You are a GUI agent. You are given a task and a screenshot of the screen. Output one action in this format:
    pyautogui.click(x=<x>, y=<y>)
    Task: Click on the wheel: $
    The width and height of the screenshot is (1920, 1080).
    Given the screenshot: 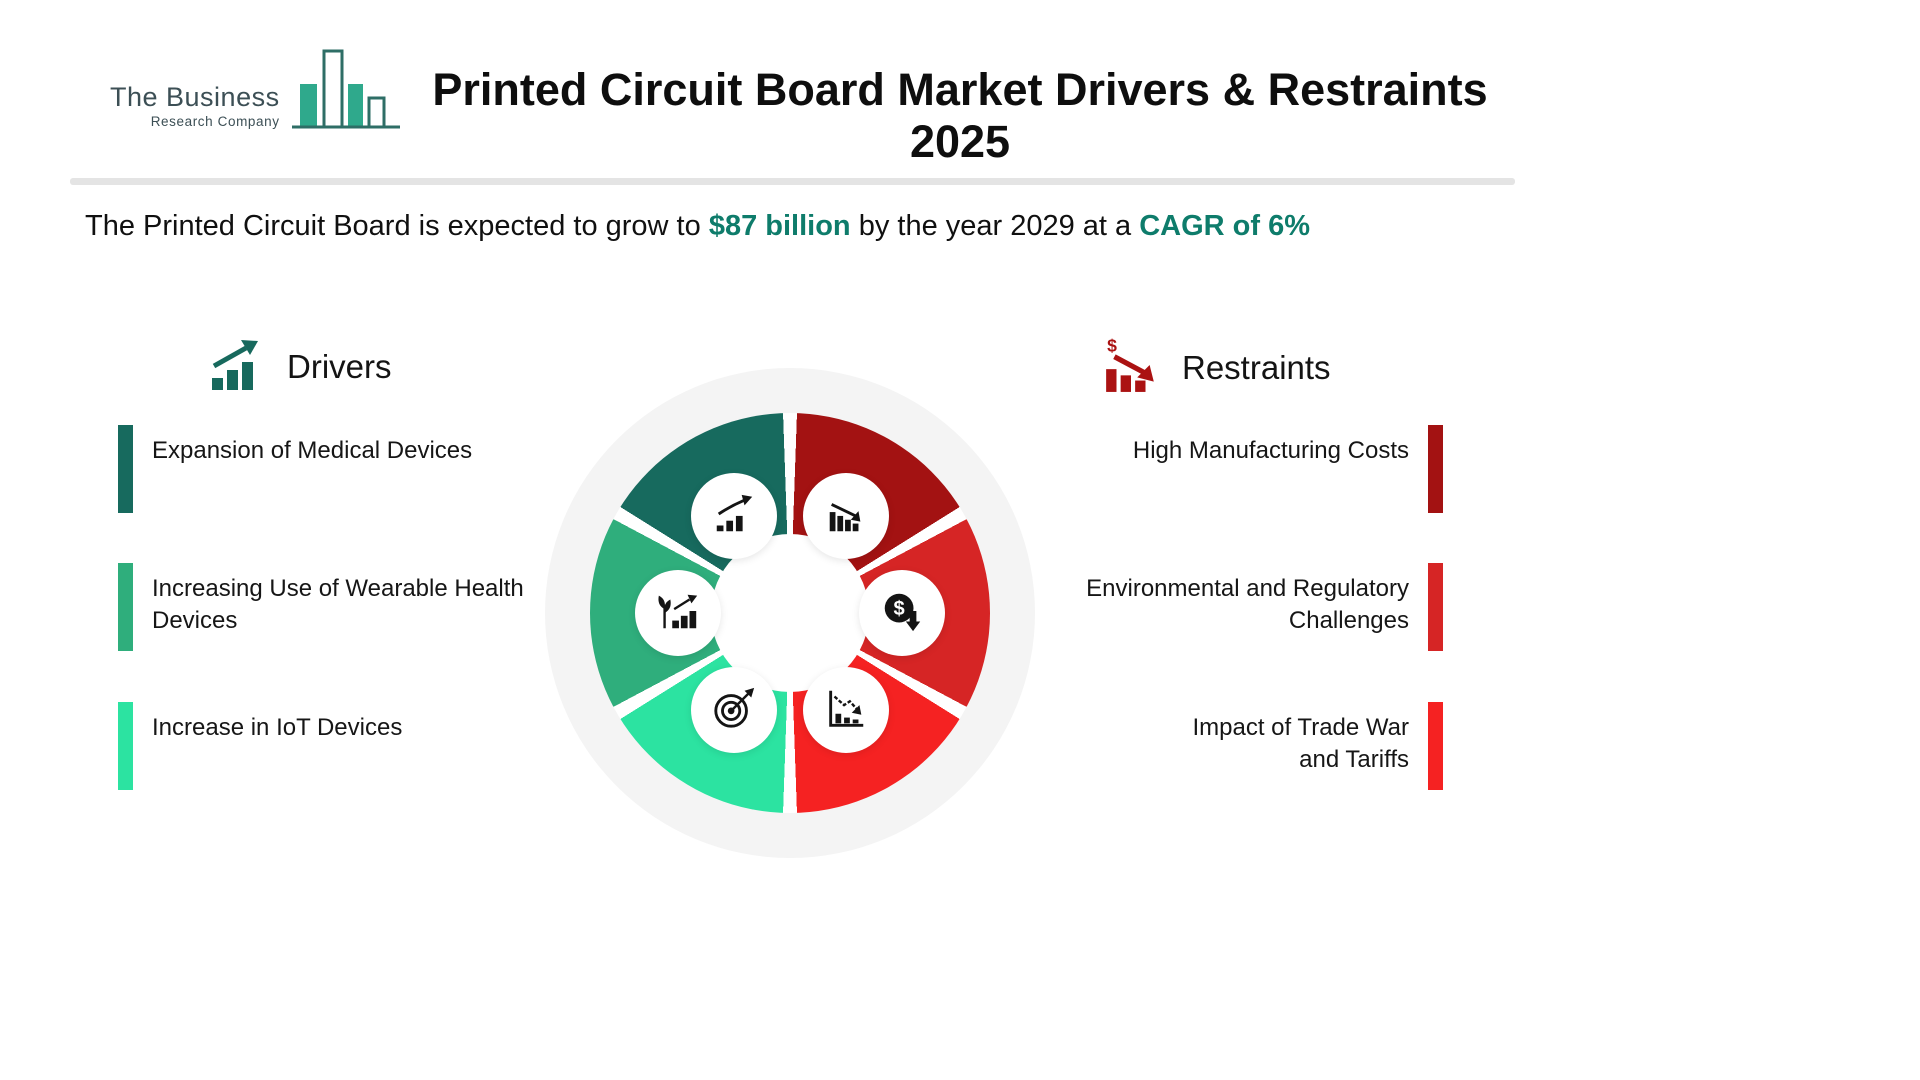 What is the action you would take?
    pyautogui.click(x=790, y=613)
    